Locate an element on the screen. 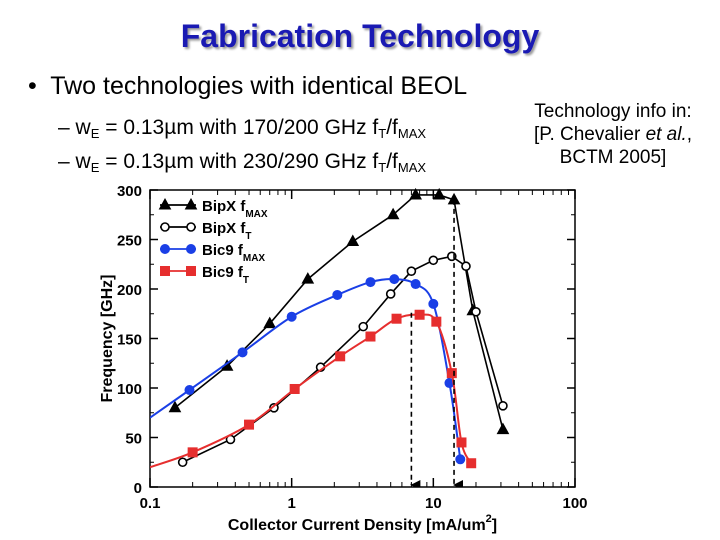 The height and width of the screenshot is (540, 720). x-tick-label: 1 is located at coordinates (291, 503).